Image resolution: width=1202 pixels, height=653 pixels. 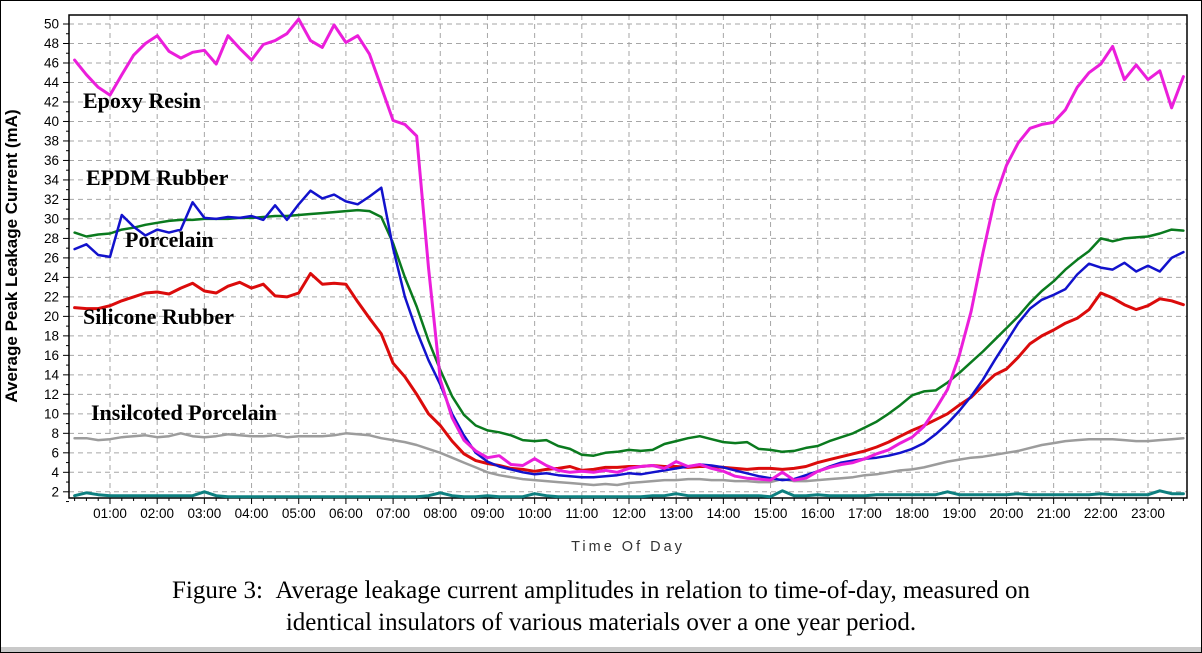 I want to click on x-tick-label: 12:00, so click(x=629, y=513).